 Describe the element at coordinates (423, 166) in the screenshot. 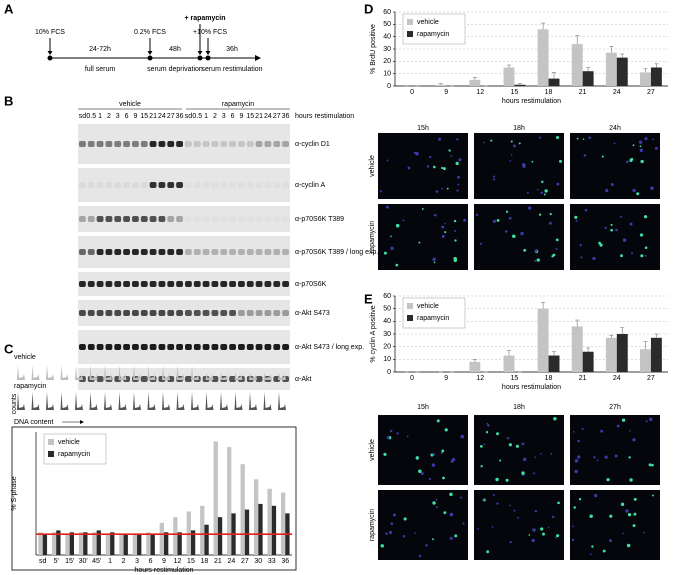

I see `micrograph` at that location.